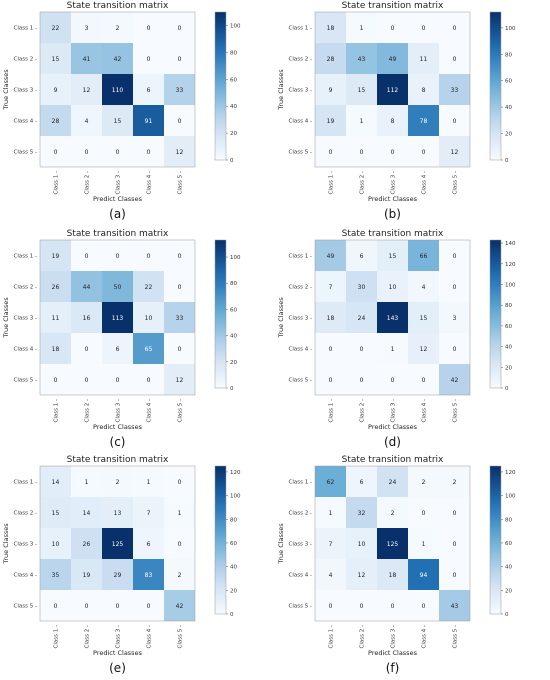 The height and width of the screenshot is (680, 550). What do you see at coordinates (300, 257) in the screenshot?
I see `y-tick-label: Class 1 -` at bounding box center [300, 257].